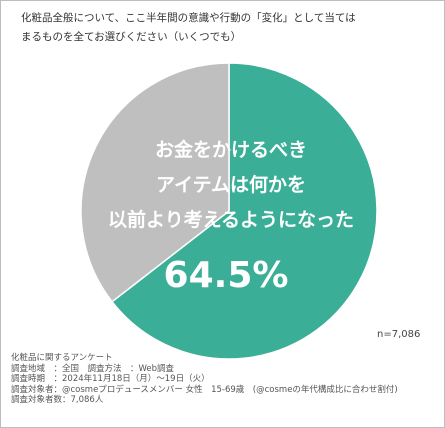 Image resolution: width=445 pixels, height=428 pixels. I want to click on sample-size-label: n=7,086, so click(399, 334).